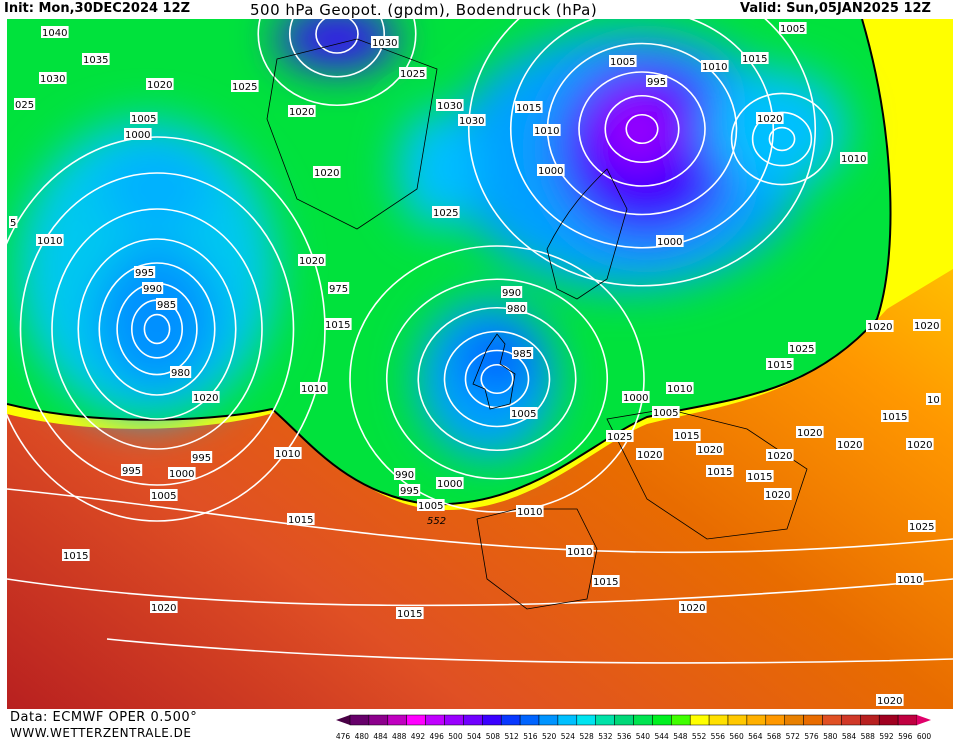 Image resolution: width=959 pixels, height=741 pixels. I want to click on map-title: 500 hPa Geopot. (gpdm), Bodendruck (hPa), so click(424, 10).